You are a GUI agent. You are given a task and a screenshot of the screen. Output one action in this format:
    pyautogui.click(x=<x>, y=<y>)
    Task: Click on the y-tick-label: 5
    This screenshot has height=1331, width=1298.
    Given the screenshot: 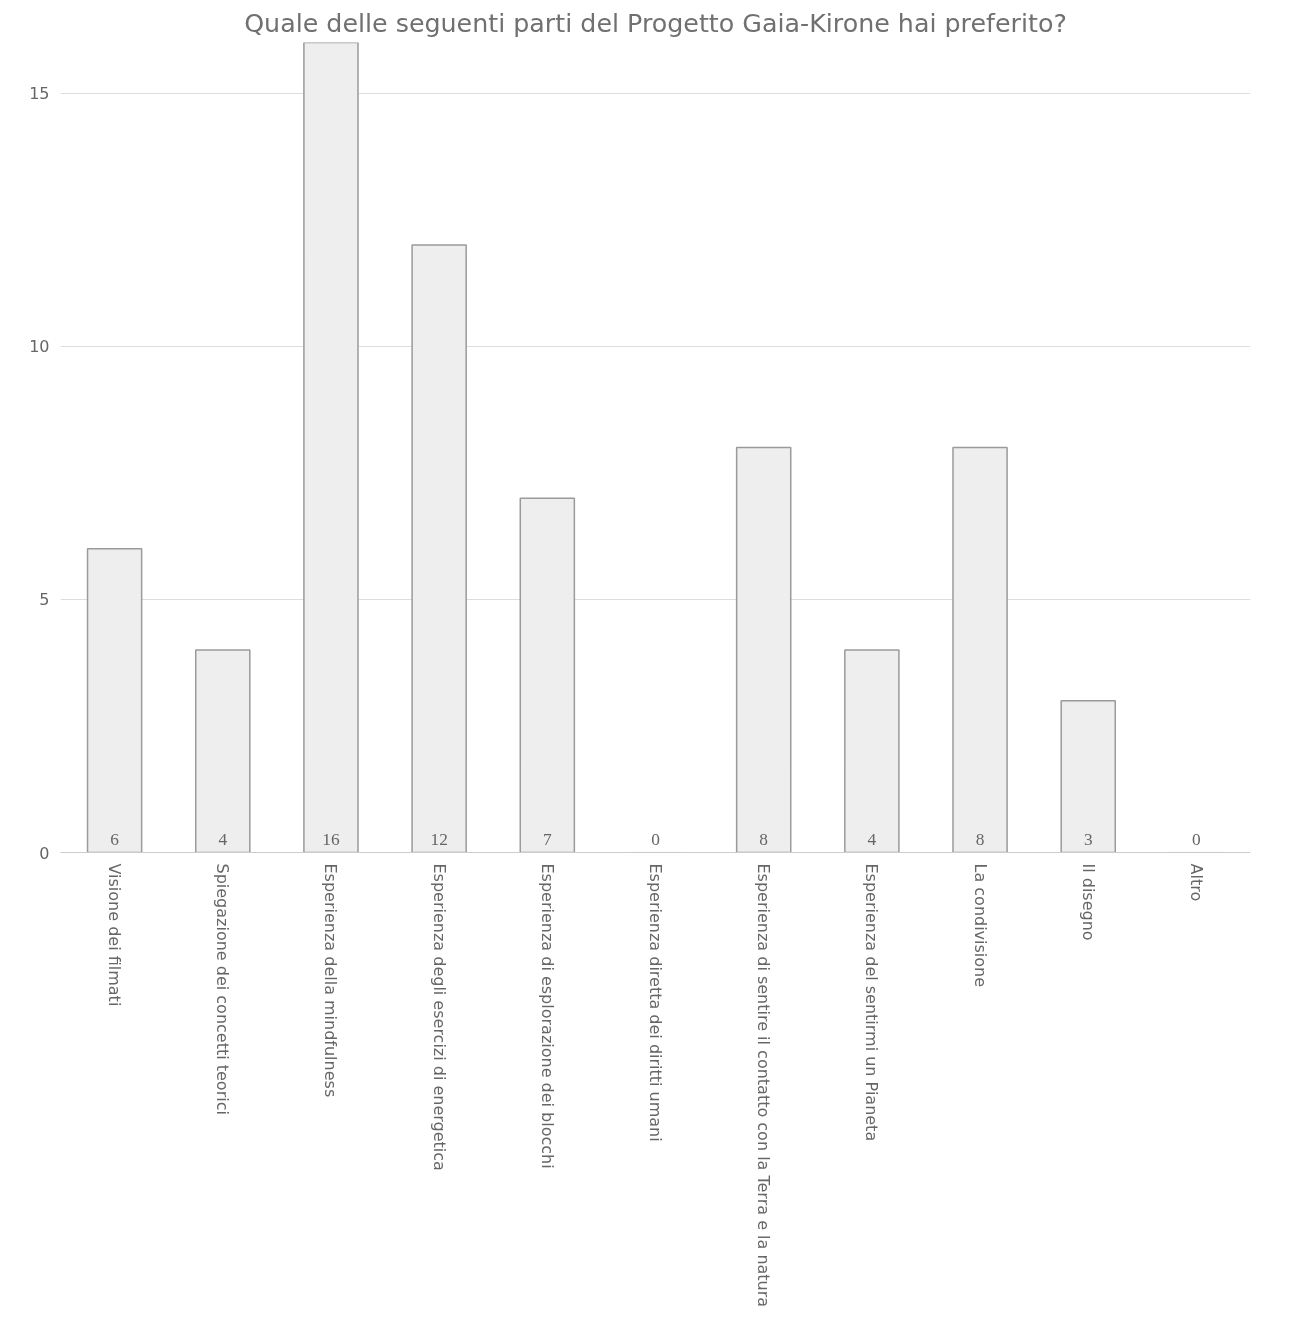 What is the action you would take?
    pyautogui.click(x=44, y=600)
    